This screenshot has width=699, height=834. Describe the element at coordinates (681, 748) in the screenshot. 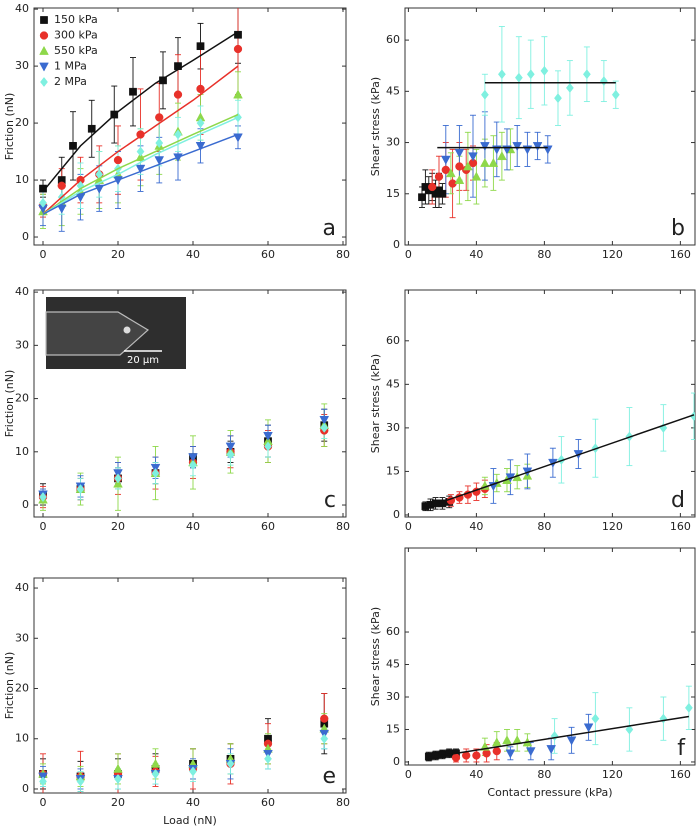

I see `panel-label: f` at that location.